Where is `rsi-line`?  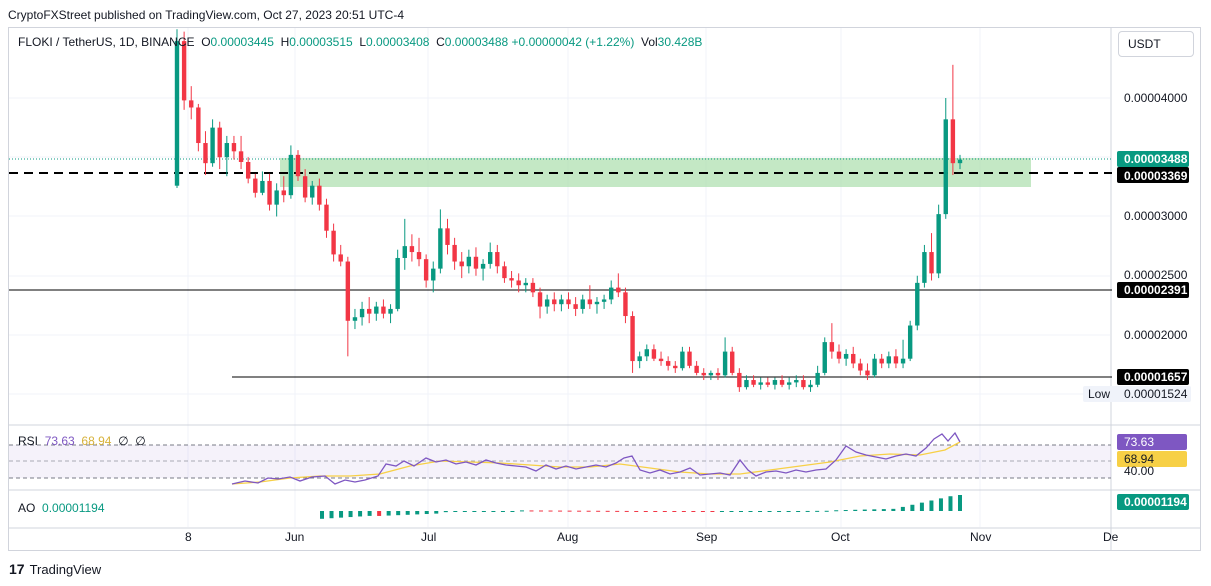
rsi-line is located at coordinates (596, 458).